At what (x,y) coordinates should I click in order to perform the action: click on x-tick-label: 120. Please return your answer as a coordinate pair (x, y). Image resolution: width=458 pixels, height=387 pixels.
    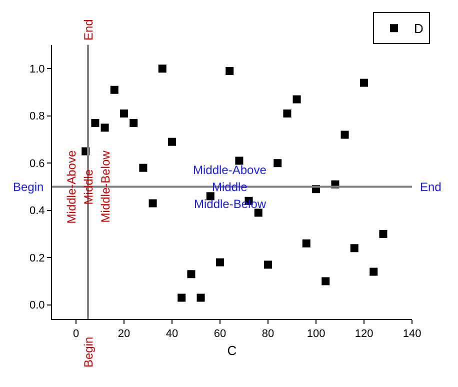
    Looking at the image, I should click on (364, 334).